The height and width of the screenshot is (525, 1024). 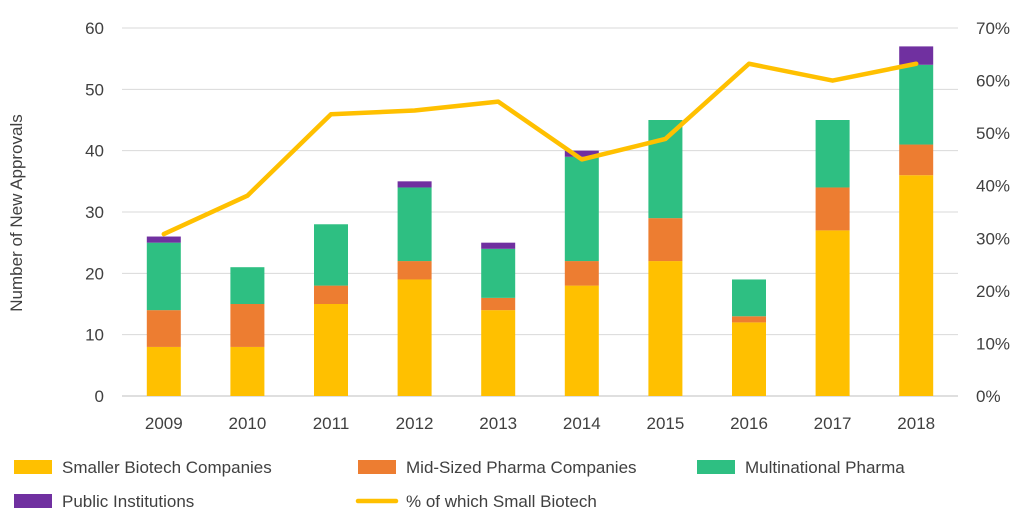 I want to click on y-tick-label: 0, so click(x=99, y=396).